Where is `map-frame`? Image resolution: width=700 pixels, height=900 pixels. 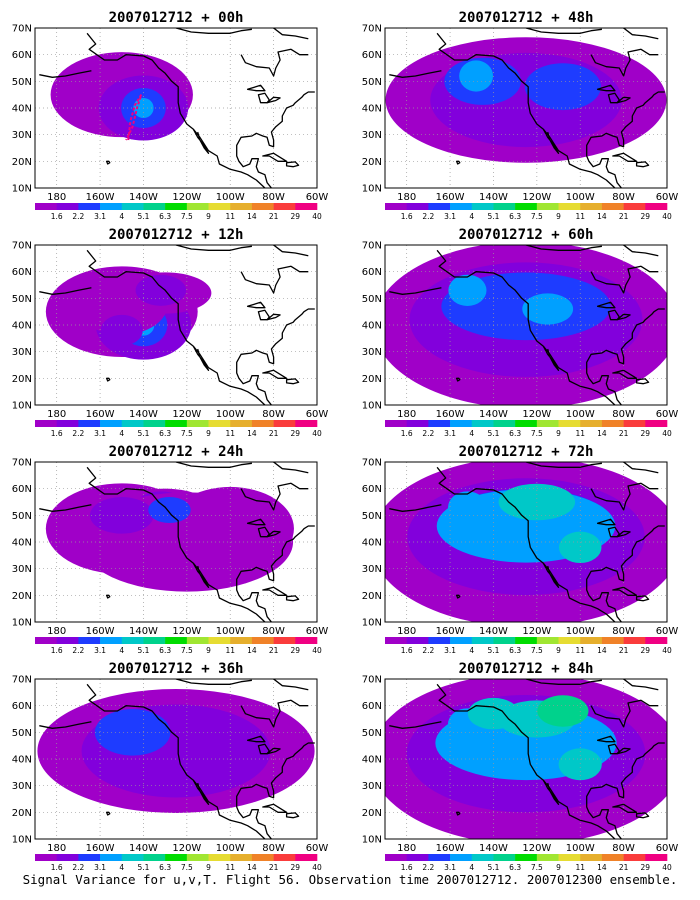 map-frame is located at coordinates (526, 108).